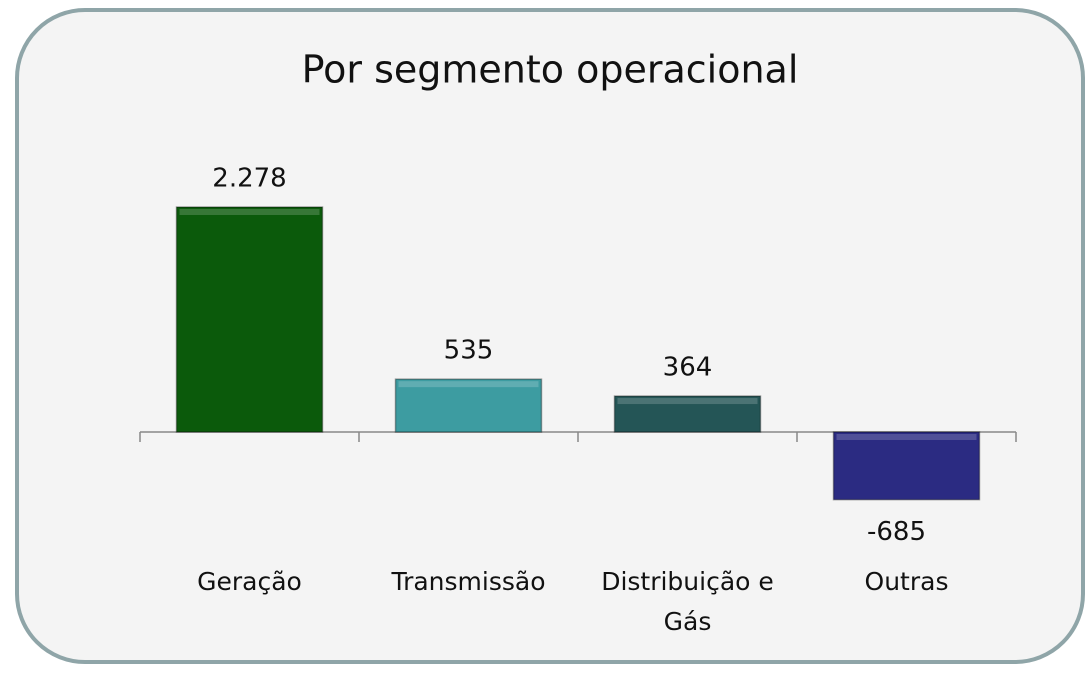 The width and height of the screenshot is (1087, 680). What do you see at coordinates (687, 601) in the screenshot?
I see `x-tick-label: Distribuição e Gás` at bounding box center [687, 601].